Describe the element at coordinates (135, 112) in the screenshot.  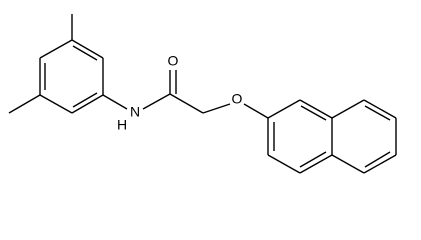
I see `atom-label: N` at that location.